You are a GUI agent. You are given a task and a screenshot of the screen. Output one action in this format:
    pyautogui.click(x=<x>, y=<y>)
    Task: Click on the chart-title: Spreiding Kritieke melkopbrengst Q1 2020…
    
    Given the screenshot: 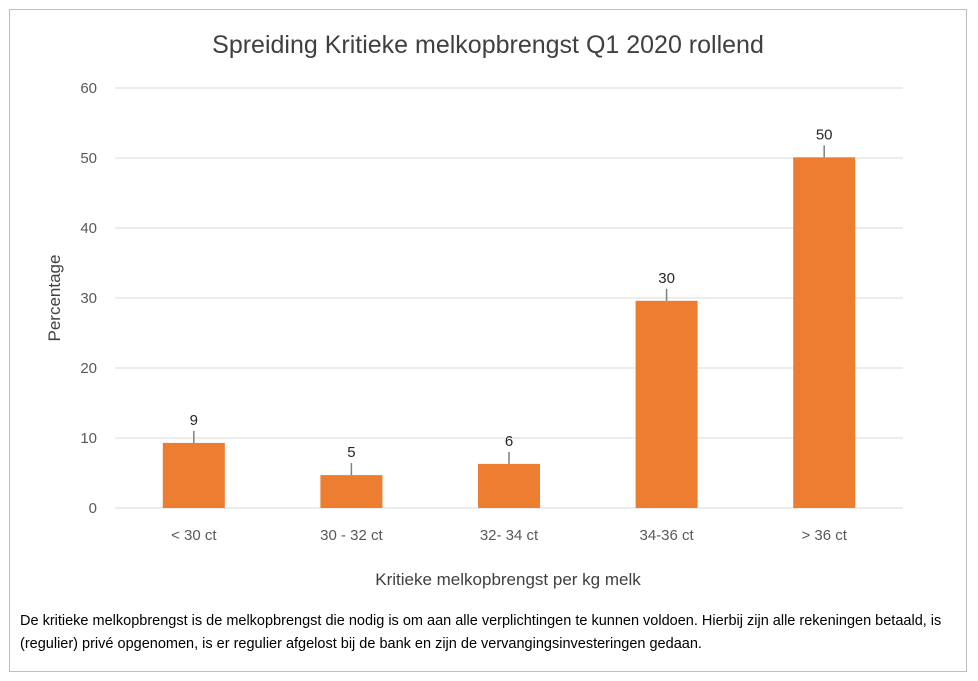 What is the action you would take?
    pyautogui.click(x=488, y=45)
    